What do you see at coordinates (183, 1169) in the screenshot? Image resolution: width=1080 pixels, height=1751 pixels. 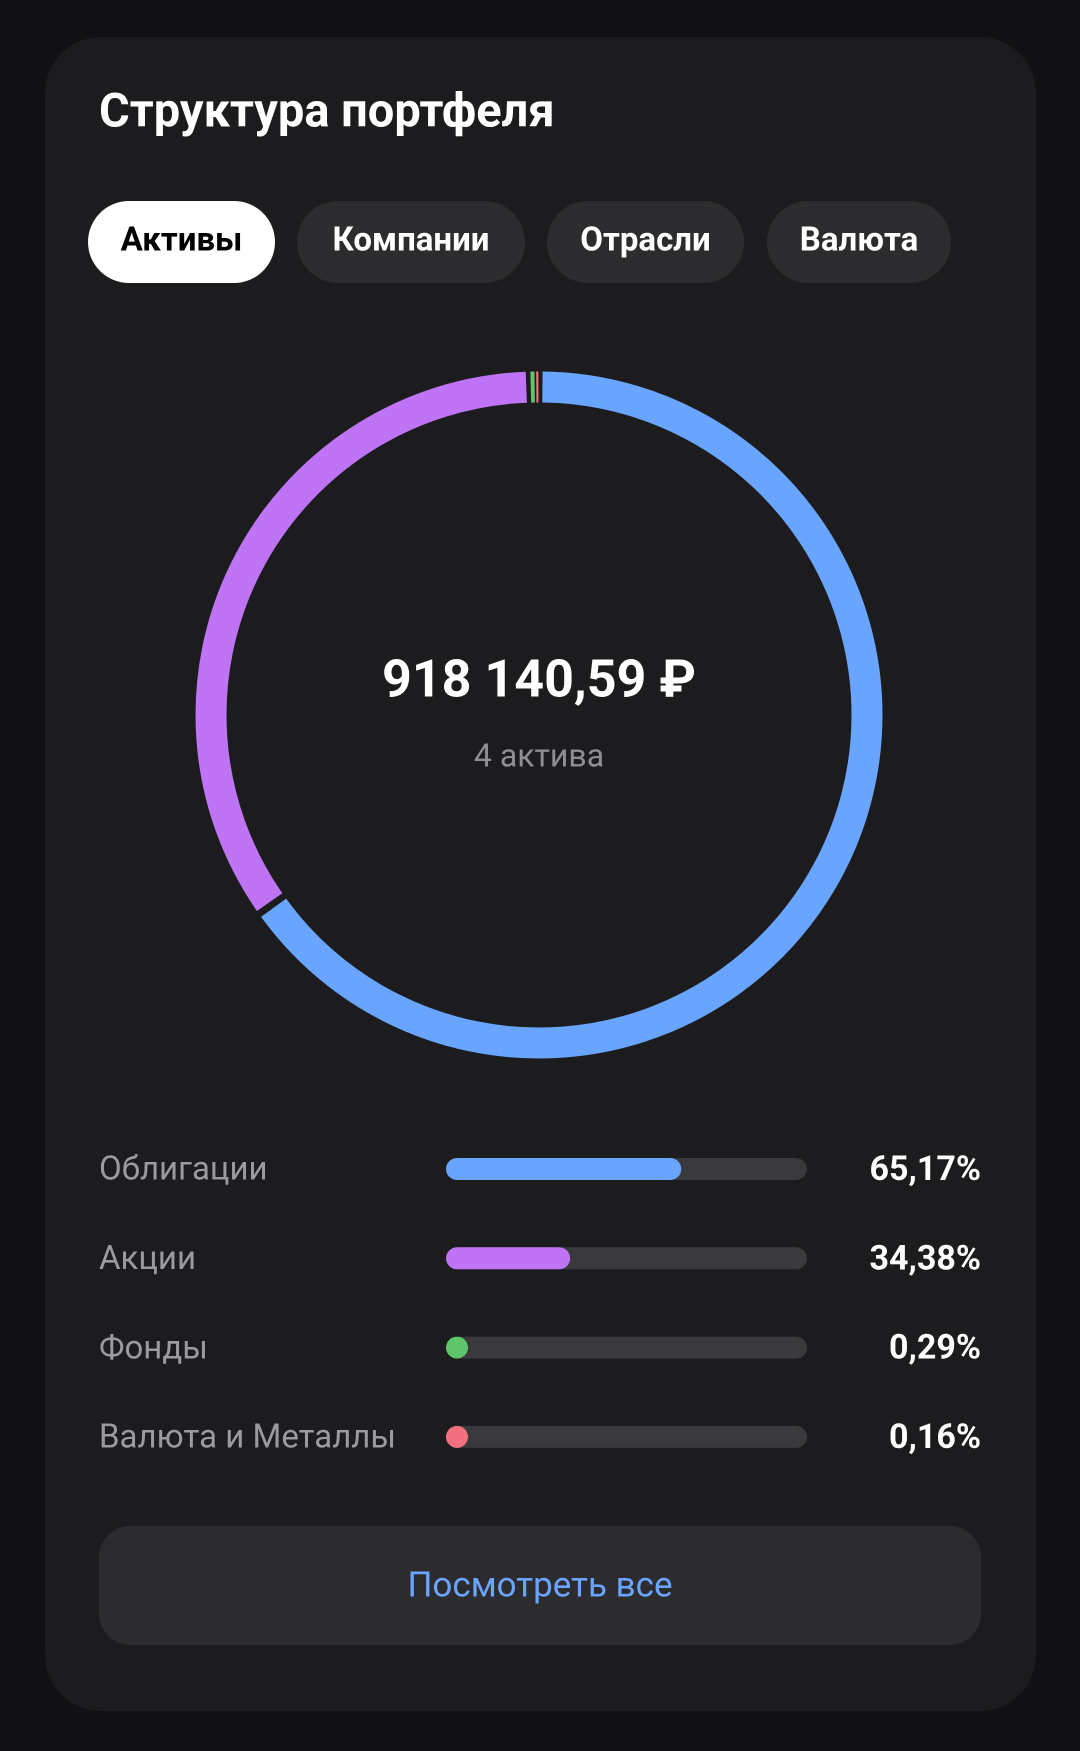 I see `category-label: Облигации` at bounding box center [183, 1169].